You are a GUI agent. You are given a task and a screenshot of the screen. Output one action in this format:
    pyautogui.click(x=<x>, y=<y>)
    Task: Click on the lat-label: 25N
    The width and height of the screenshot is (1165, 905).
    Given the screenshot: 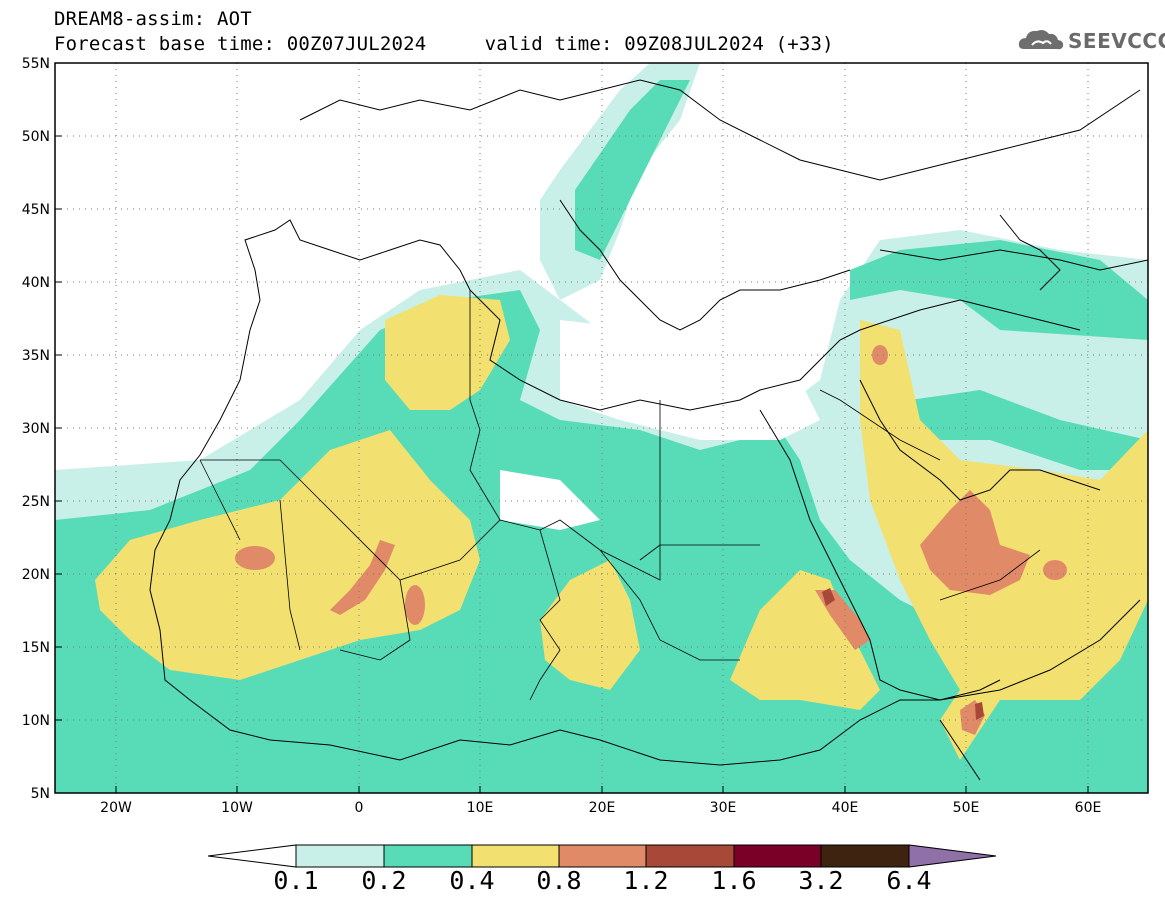 What is the action you would take?
    pyautogui.click(x=36, y=502)
    